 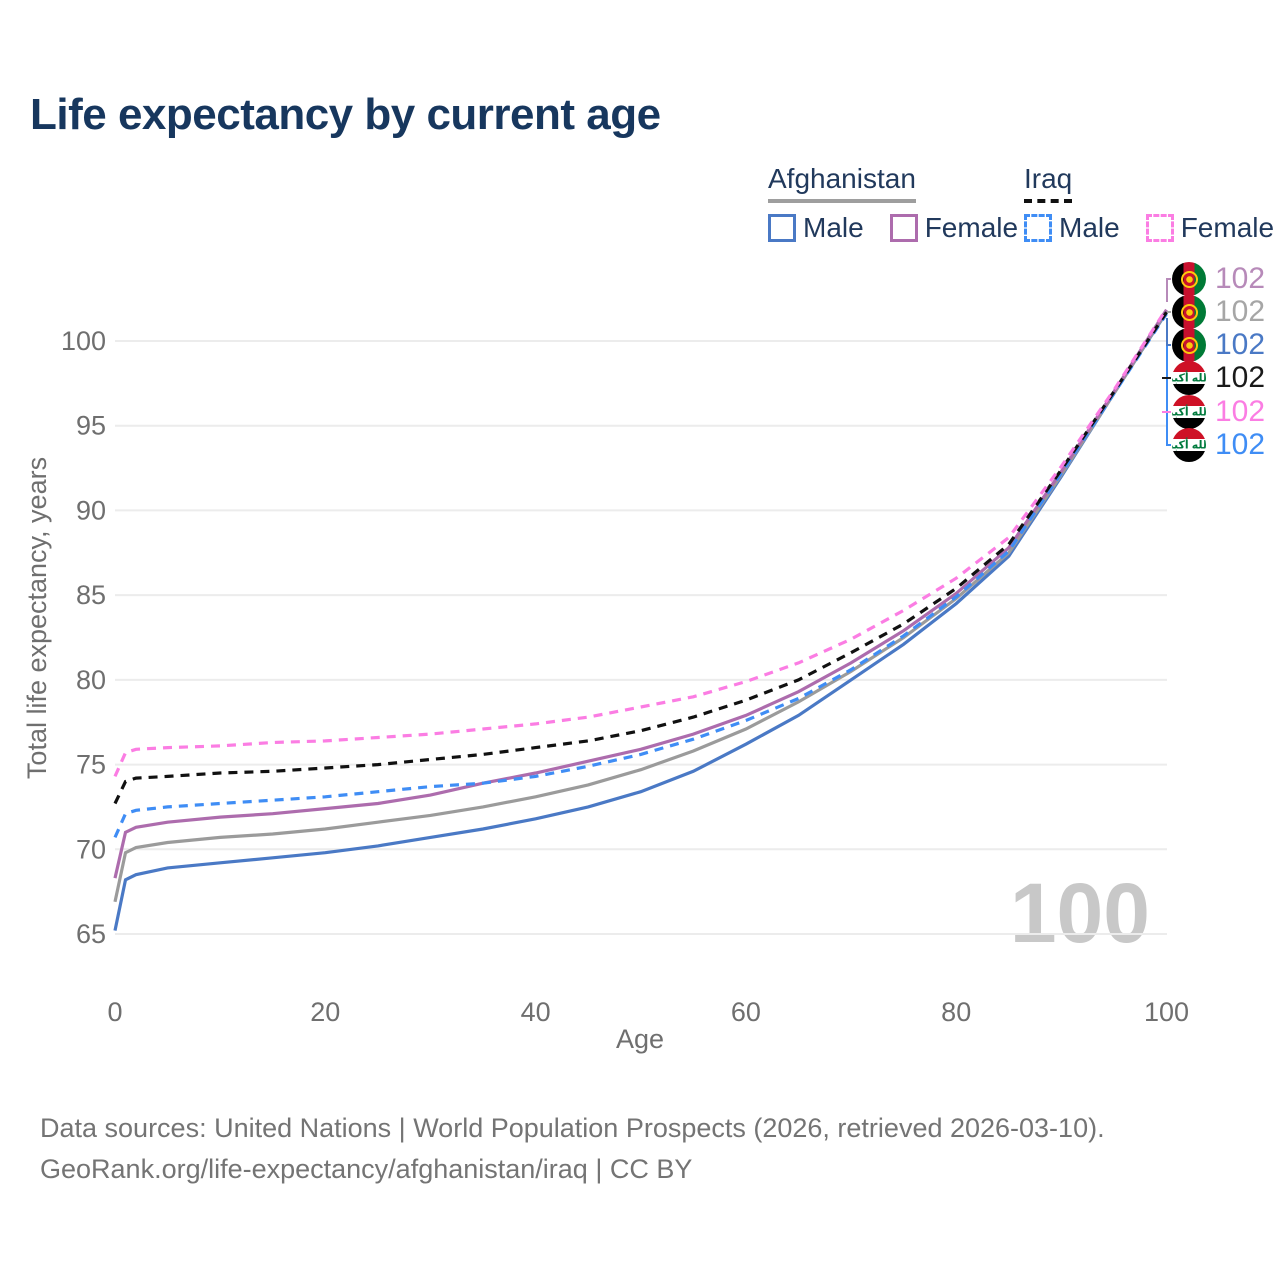 I want to click on y-tick-label: 65, so click(x=91, y=934).